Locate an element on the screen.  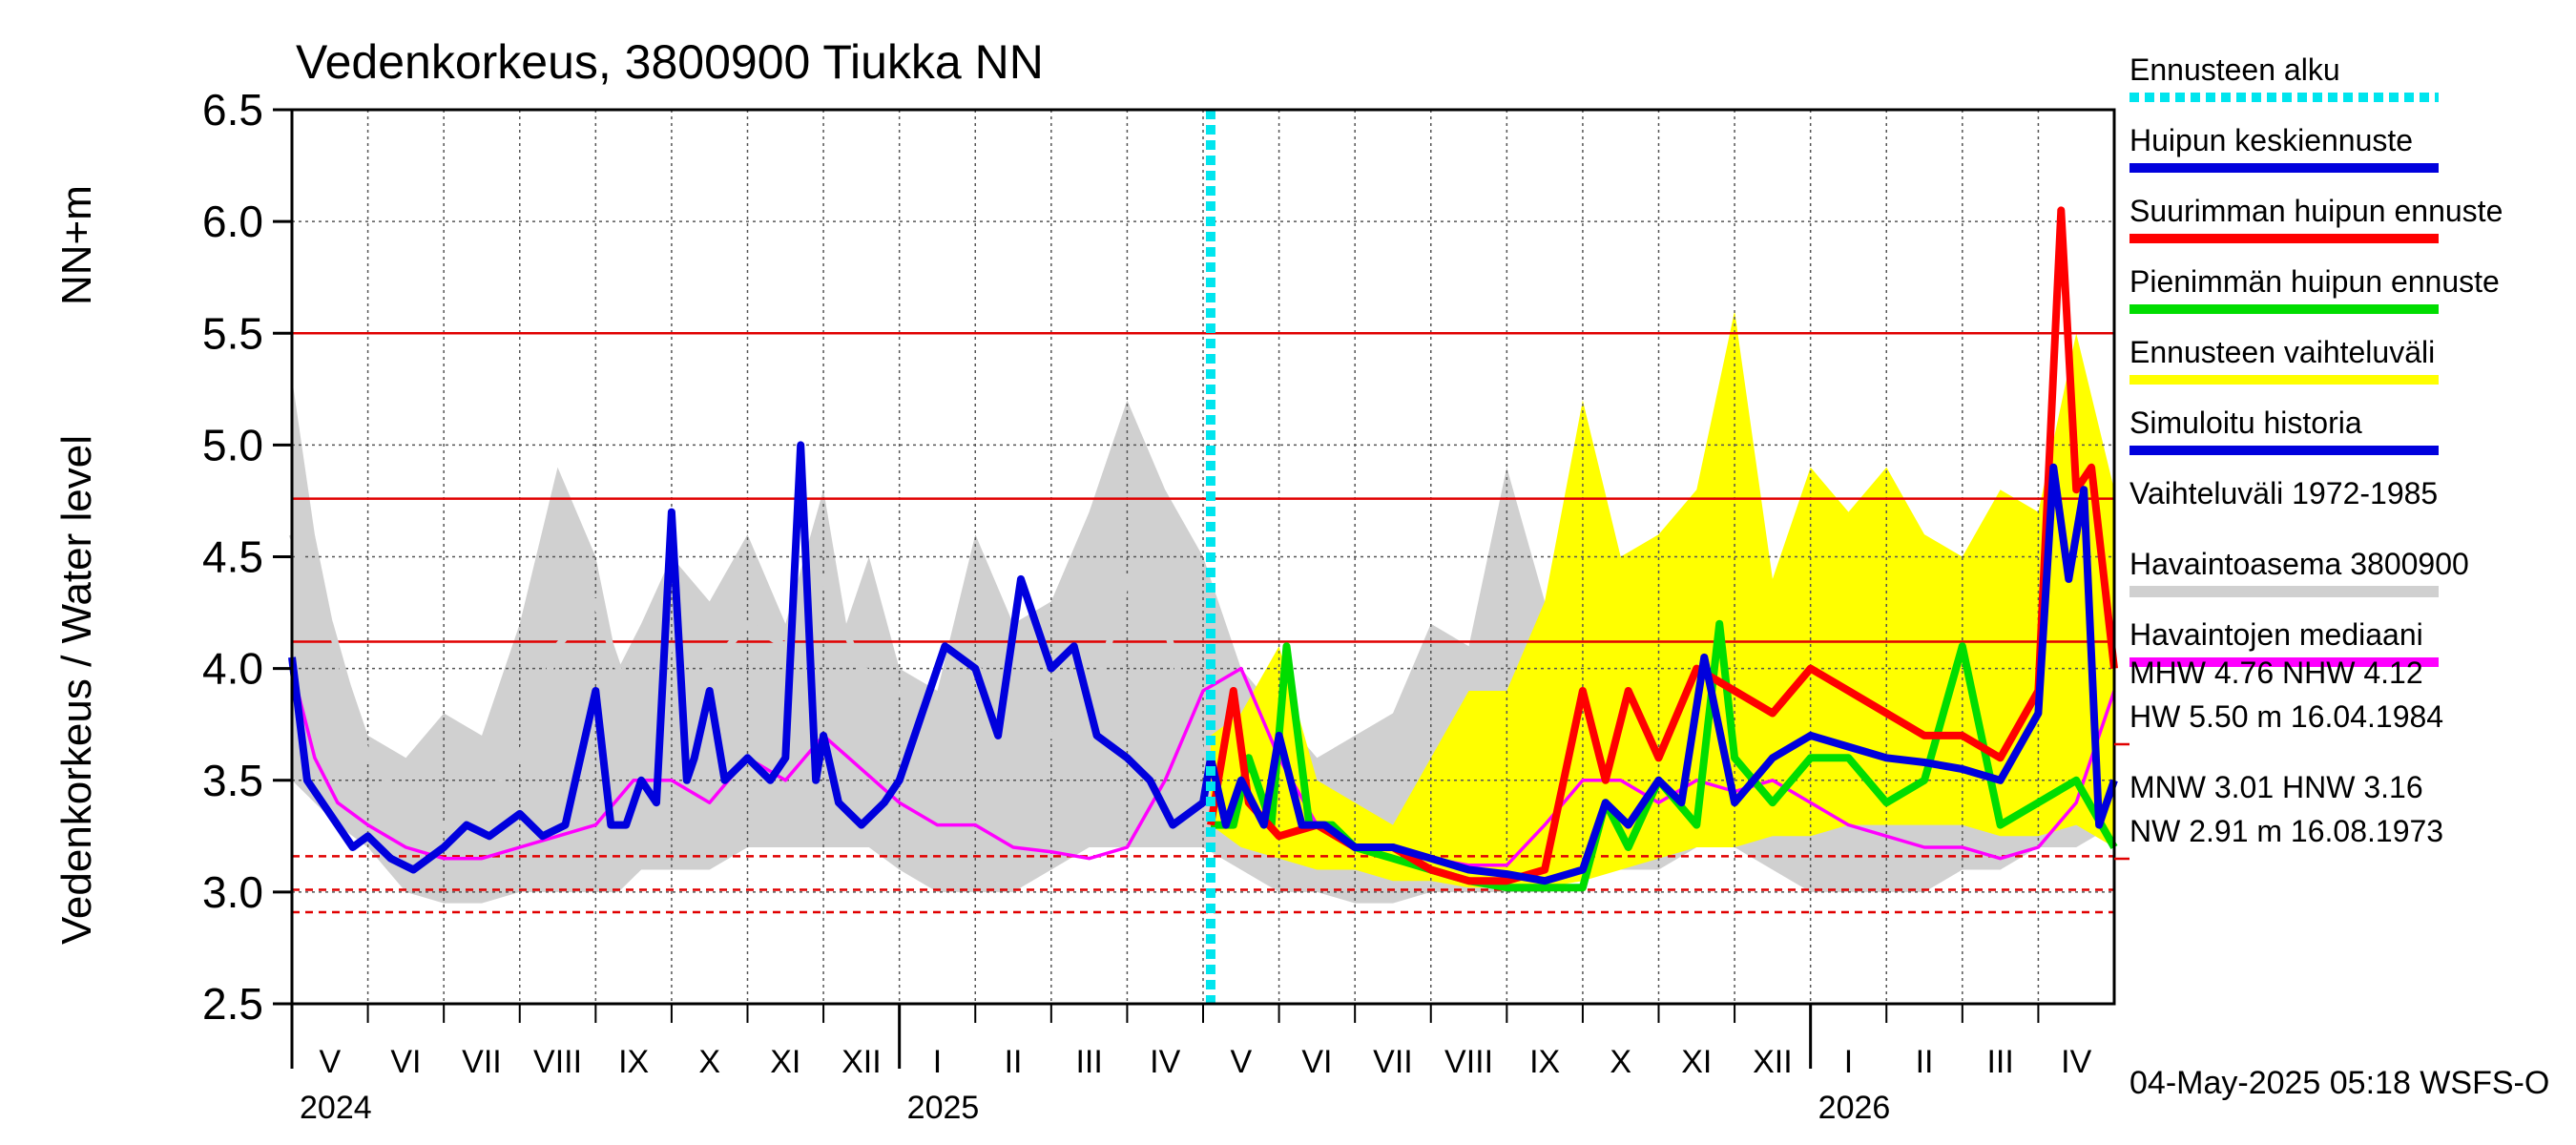
stat-line: MNW 3.01 HNW 3.16 is located at coordinates (2276, 787).